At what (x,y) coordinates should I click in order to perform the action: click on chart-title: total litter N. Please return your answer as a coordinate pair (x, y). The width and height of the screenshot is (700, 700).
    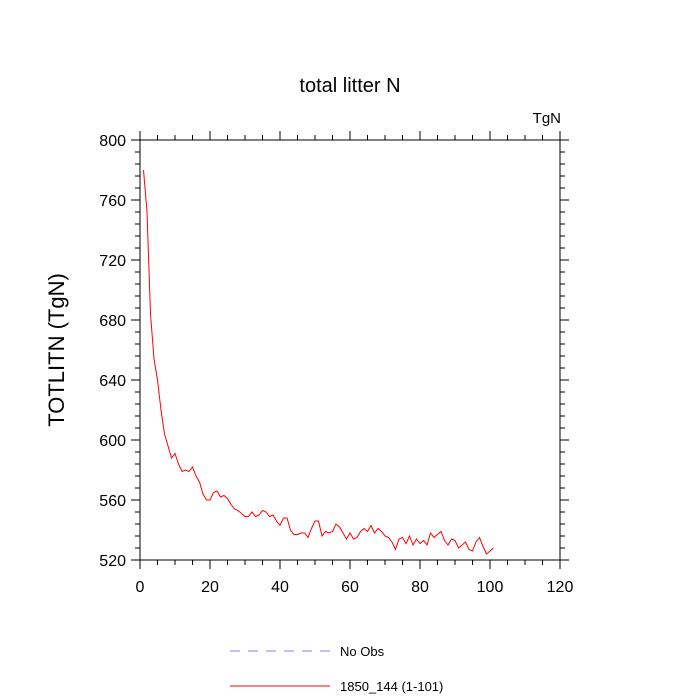
    Looking at the image, I should click on (349, 86).